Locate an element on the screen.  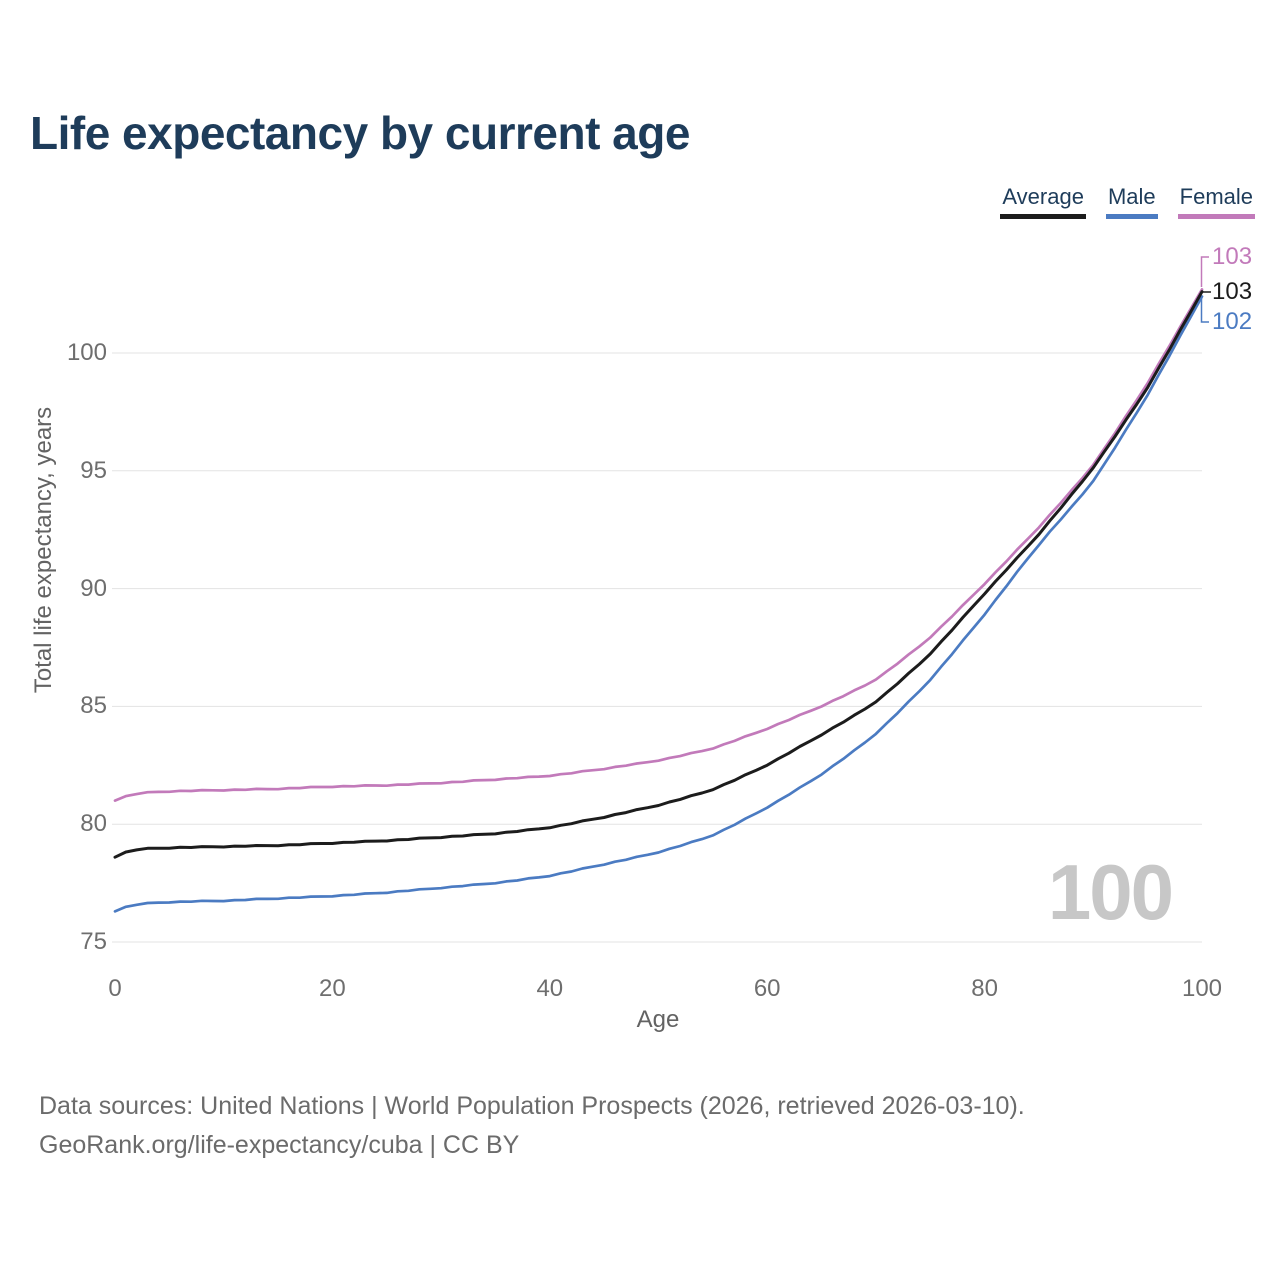
legend: Average Male Female is located at coordinates (1127, 202).